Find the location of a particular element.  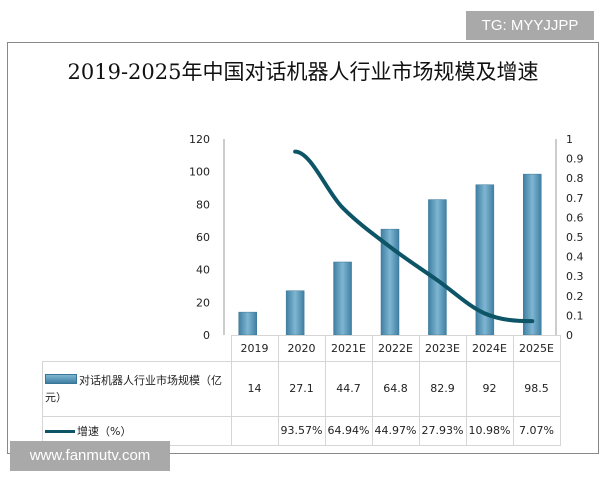

right-tick-label: 0.3 is located at coordinates (575, 276).